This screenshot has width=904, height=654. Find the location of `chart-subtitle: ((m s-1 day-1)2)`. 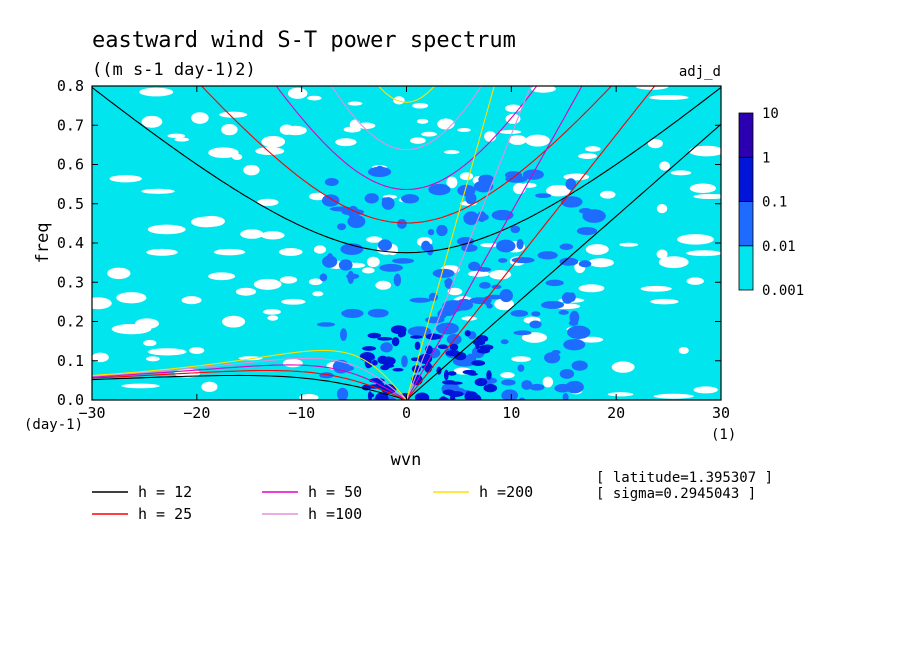

chart-subtitle: ((m s-1 day-1)2) is located at coordinates (174, 70).